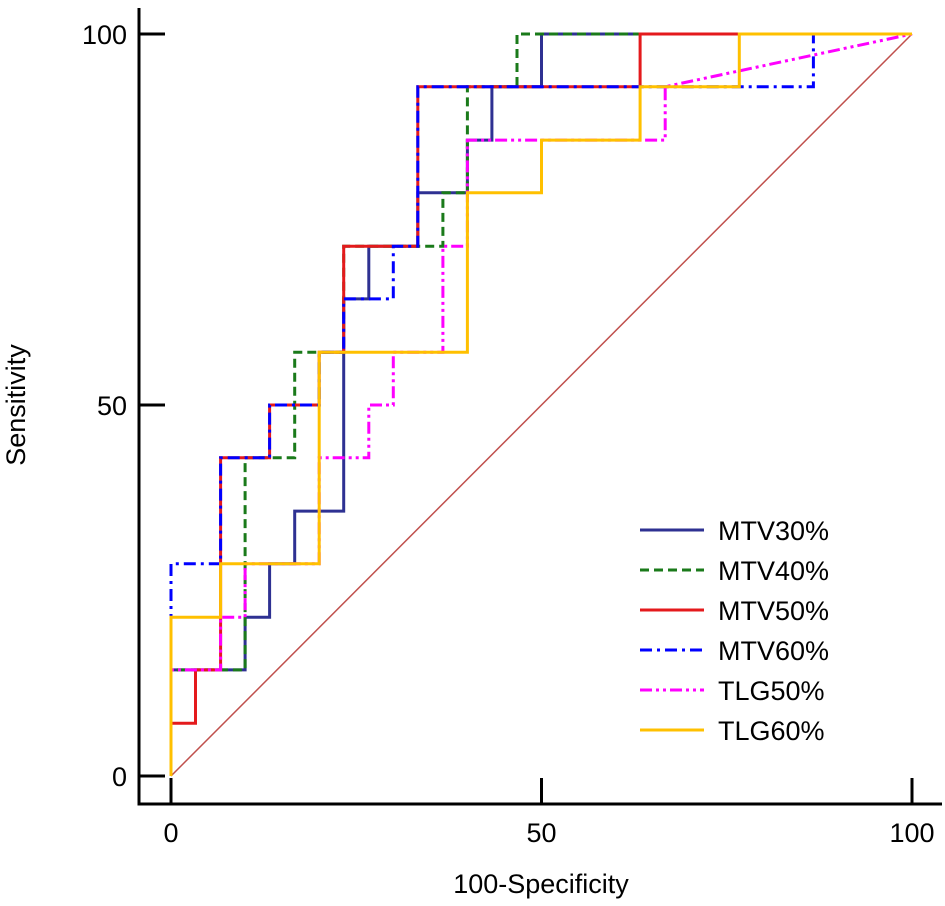 The height and width of the screenshot is (906, 945). Describe the element at coordinates (16, 405) in the screenshot. I see `y-axis-title: Sensitivity` at that location.